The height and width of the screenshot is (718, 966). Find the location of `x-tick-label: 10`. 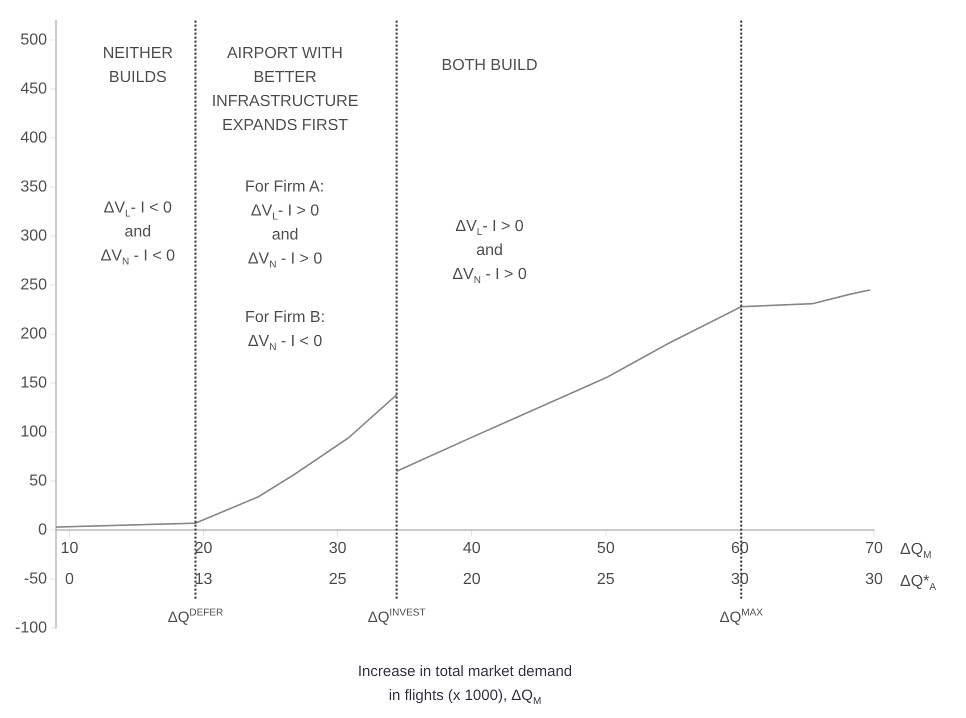

x-tick-label: 10 is located at coordinates (69, 549).